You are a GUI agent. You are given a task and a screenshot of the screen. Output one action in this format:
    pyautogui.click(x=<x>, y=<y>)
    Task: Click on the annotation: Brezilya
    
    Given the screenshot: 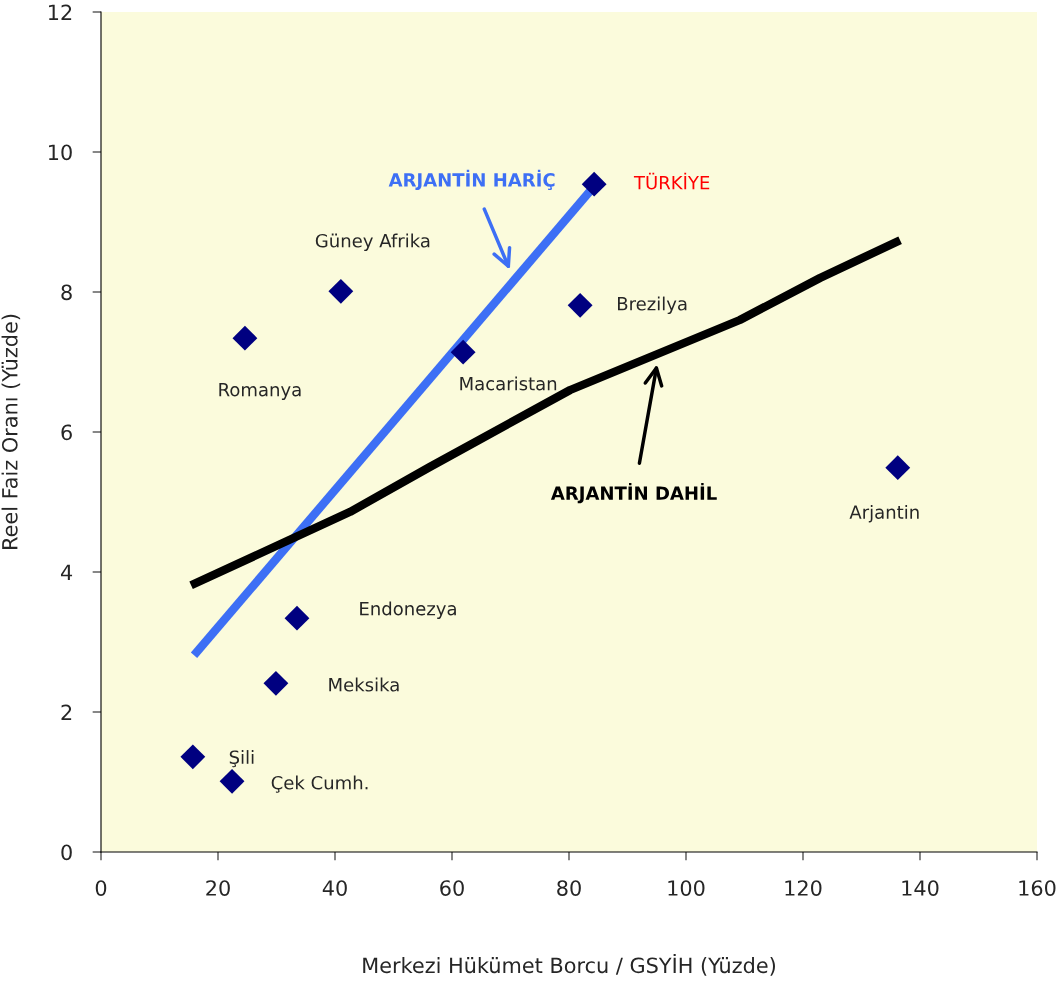 What is the action you would take?
    pyautogui.click(x=652, y=305)
    